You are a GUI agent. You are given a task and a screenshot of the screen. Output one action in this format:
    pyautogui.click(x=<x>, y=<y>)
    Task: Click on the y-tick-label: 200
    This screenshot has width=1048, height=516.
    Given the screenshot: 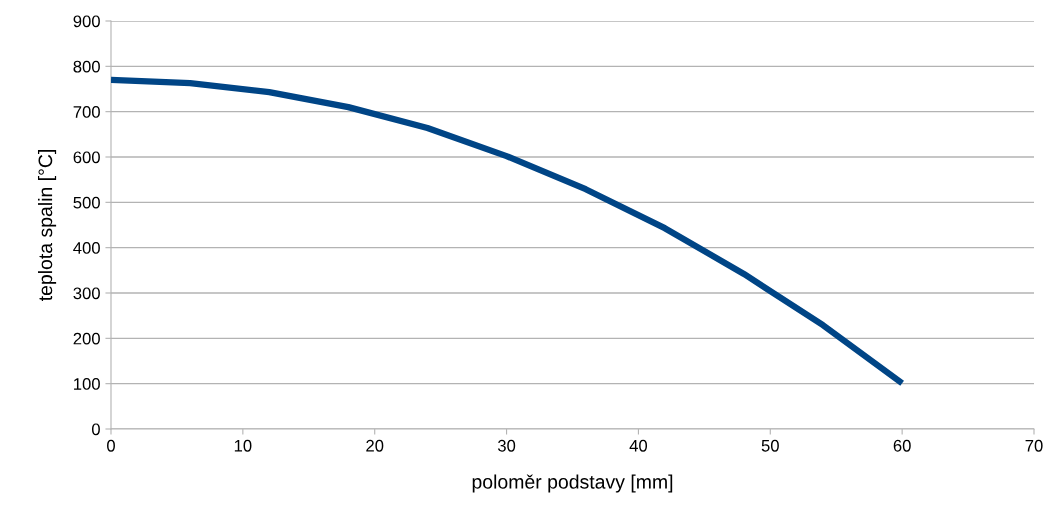 What is the action you would take?
    pyautogui.click(x=86, y=338)
    